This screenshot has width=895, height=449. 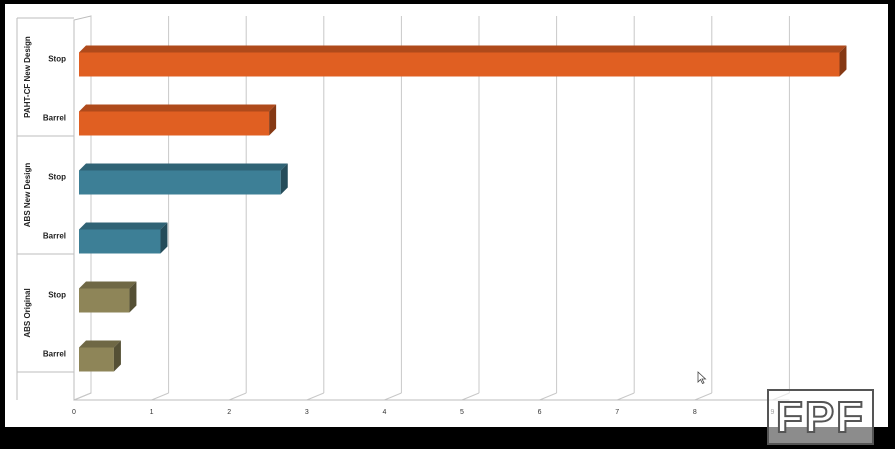 I want to click on x-tick-label: 4, so click(x=384, y=412).